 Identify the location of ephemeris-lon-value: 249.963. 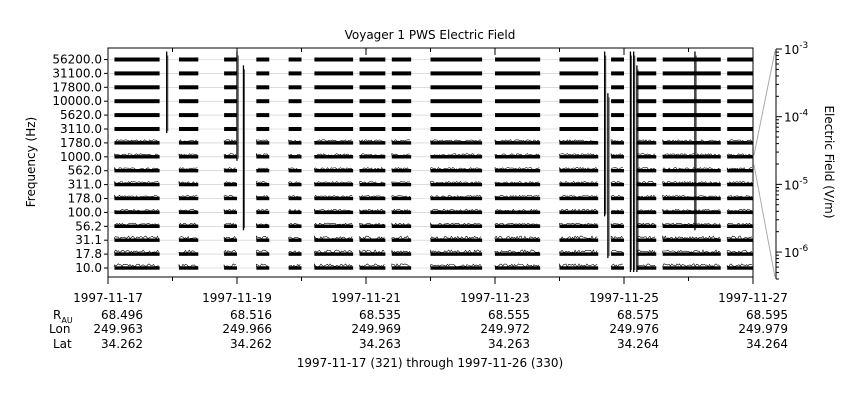
(118, 329).